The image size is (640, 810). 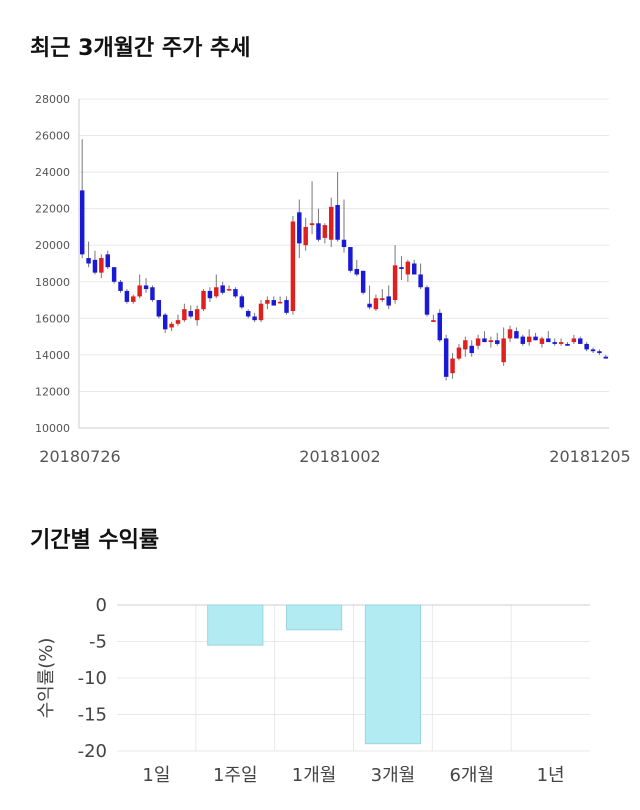 What do you see at coordinates (52, 318) in the screenshot?
I see `y-tick-label: 16000` at bounding box center [52, 318].